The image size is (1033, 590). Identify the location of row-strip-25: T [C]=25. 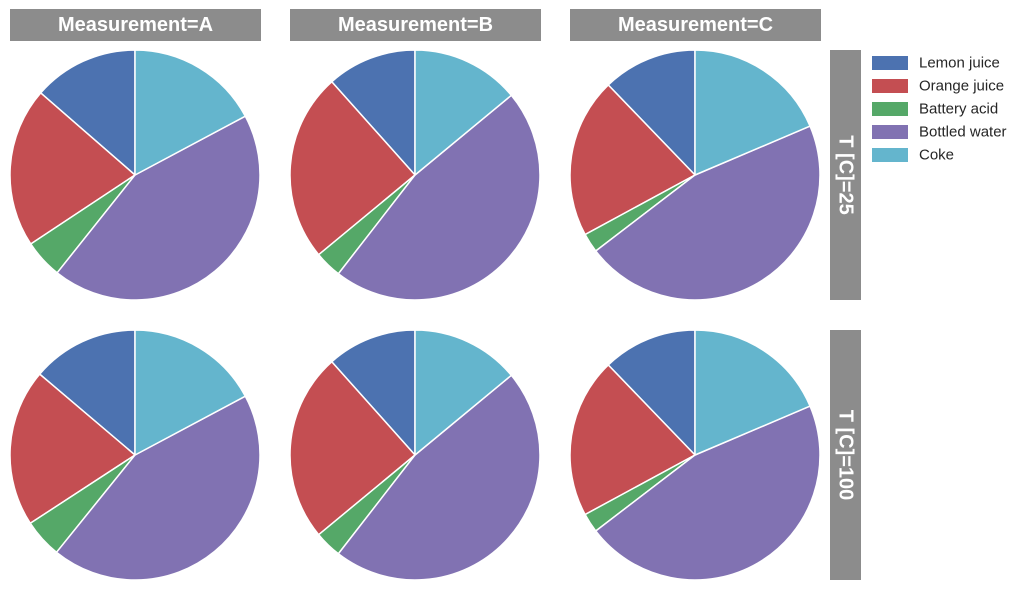
(845, 175).